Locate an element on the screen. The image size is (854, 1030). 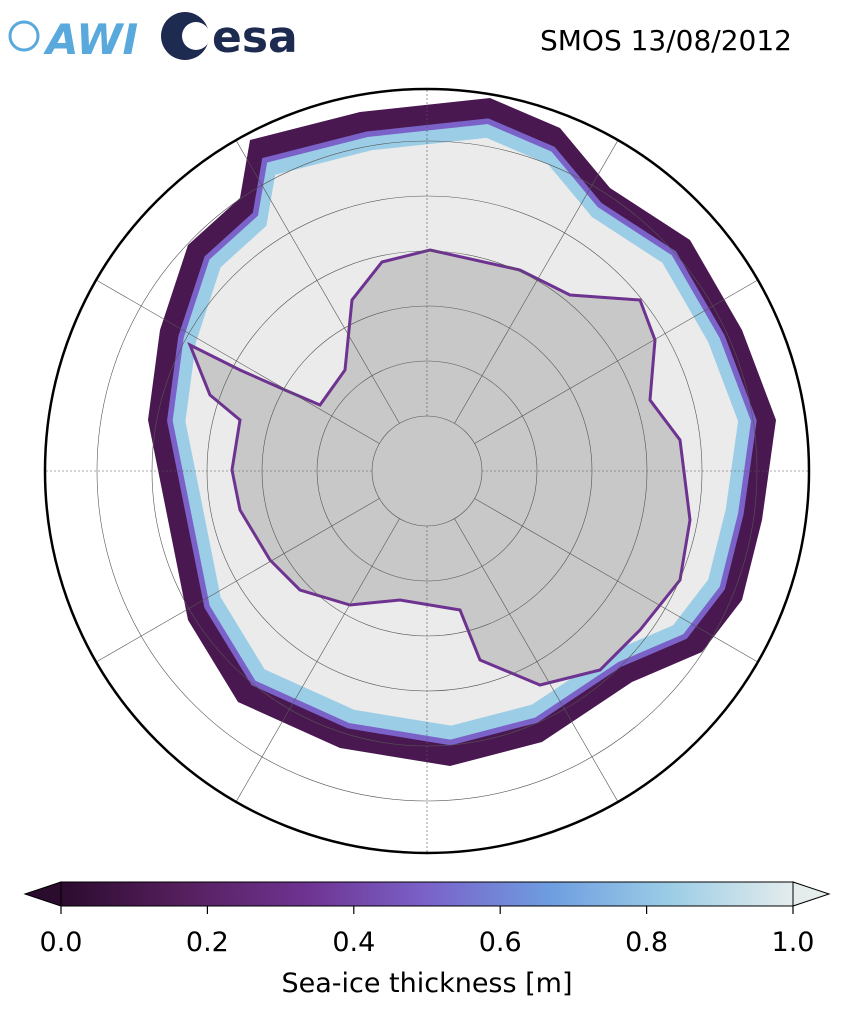
latitude-circle is located at coordinates (427, 471).